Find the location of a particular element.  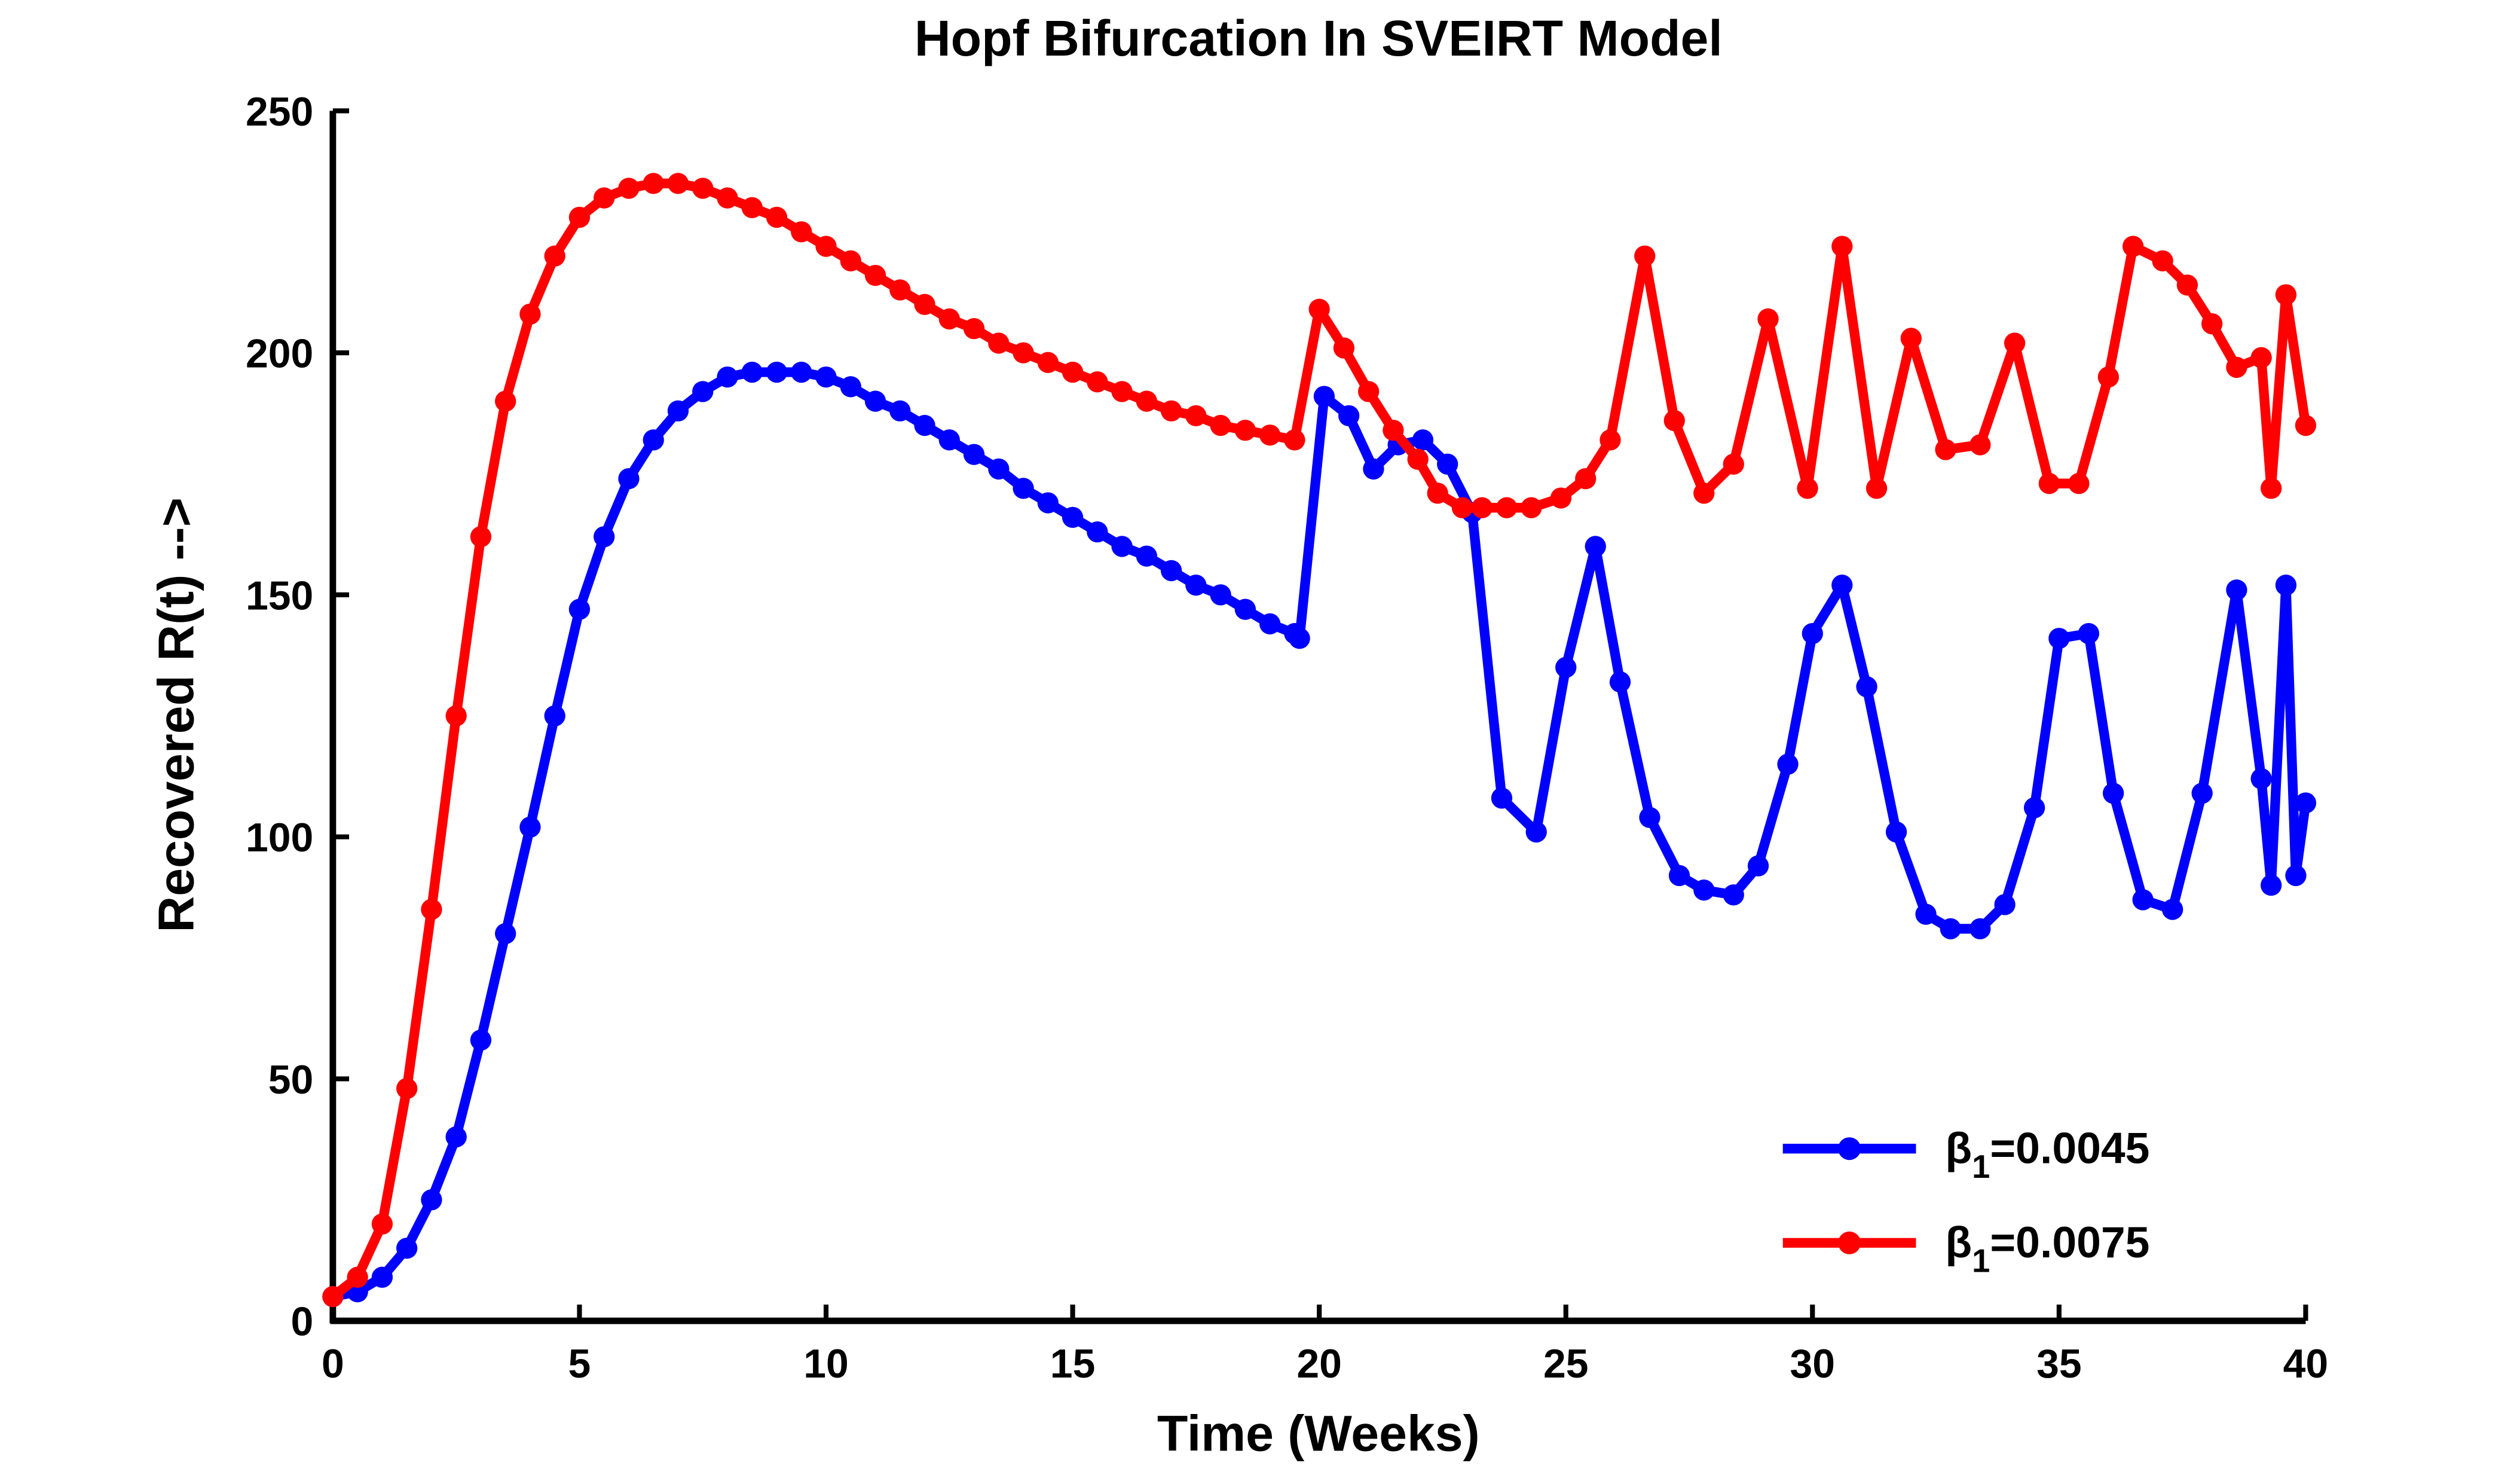

y-tick-label: 0 is located at coordinates (303, 1322).